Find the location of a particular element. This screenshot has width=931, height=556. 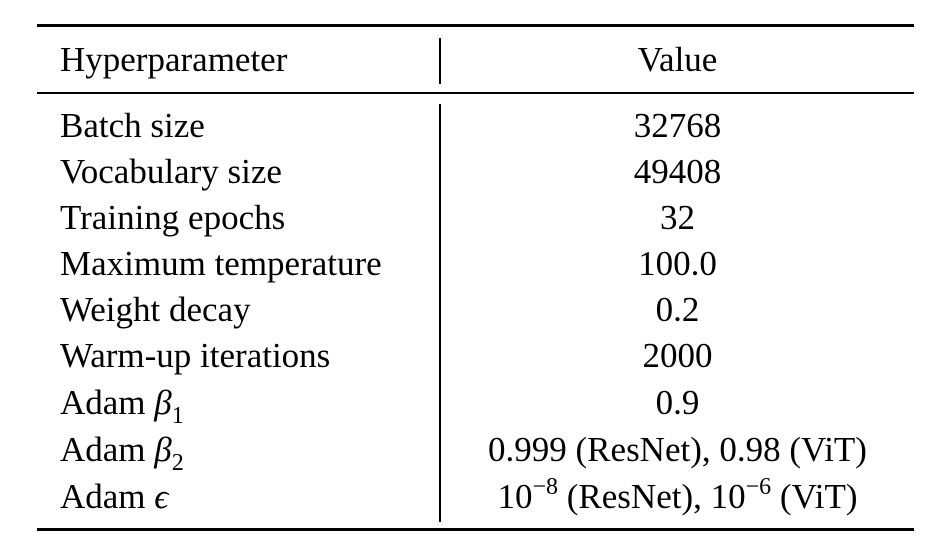

table-top-rule is located at coordinates (475, 25).